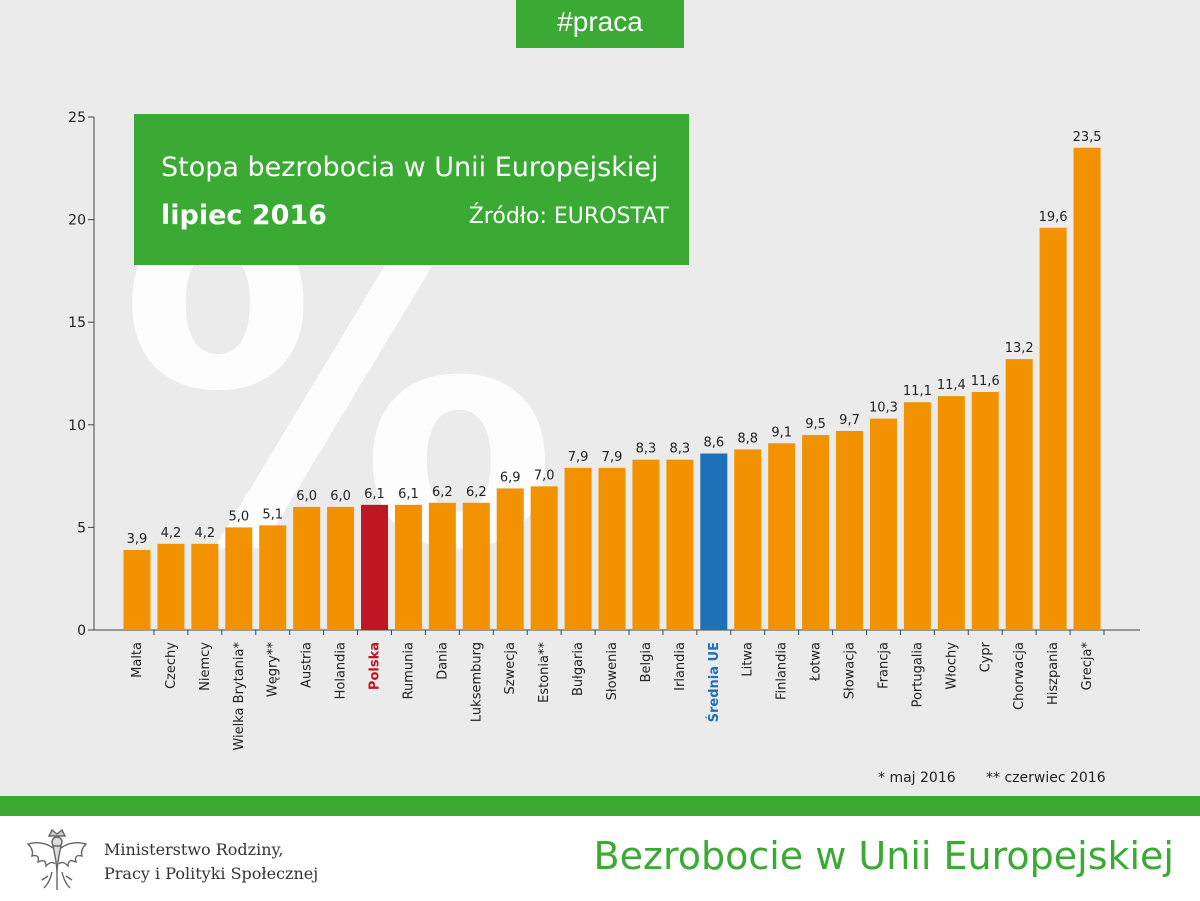 The height and width of the screenshot is (901, 1200). I want to click on y-tick-label: 0, so click(81, 631).